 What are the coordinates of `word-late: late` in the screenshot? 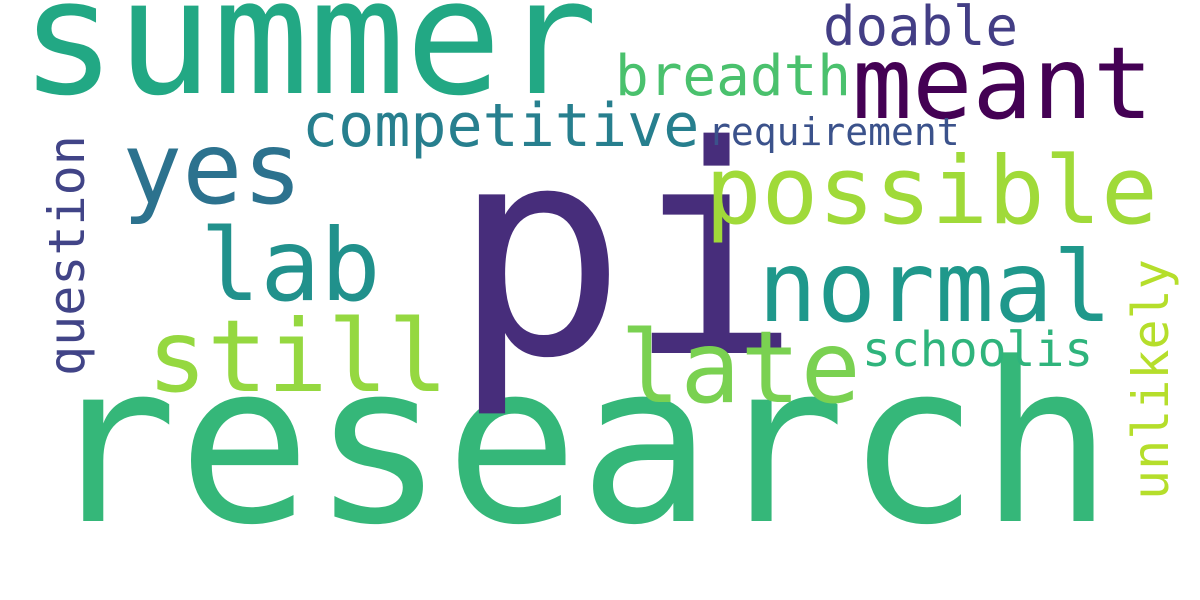 It's located at (740, 367).